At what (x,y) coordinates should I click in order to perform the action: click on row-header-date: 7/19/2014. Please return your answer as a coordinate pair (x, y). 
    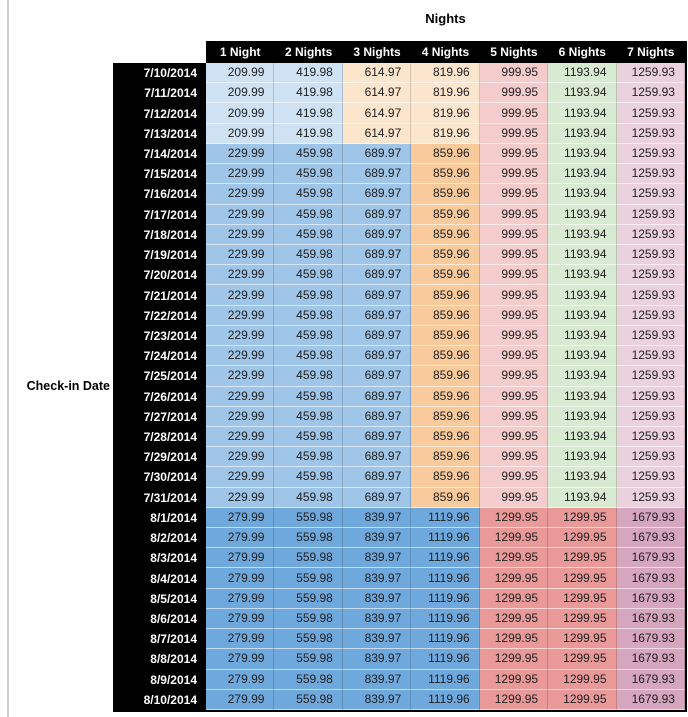
    Looking at the image, I should click on (159, 255).